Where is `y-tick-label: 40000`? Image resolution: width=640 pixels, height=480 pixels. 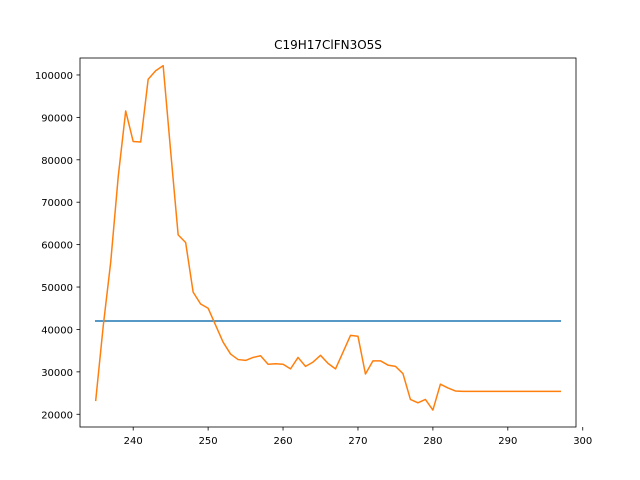
y-tick-label: 40000 is located at coordinates (57, 330).